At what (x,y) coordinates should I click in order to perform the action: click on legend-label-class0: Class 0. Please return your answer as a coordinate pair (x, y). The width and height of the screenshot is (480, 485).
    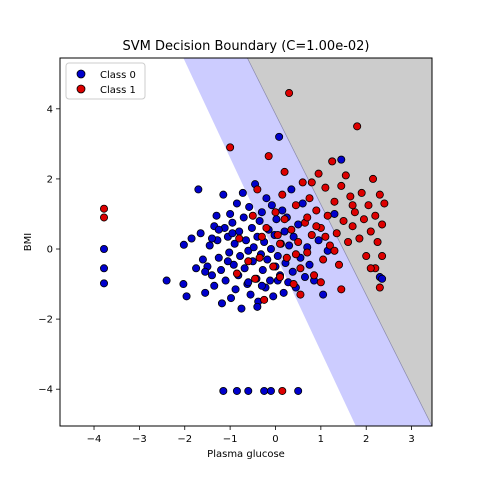
    Looking at the image, I should click on (118, 75).